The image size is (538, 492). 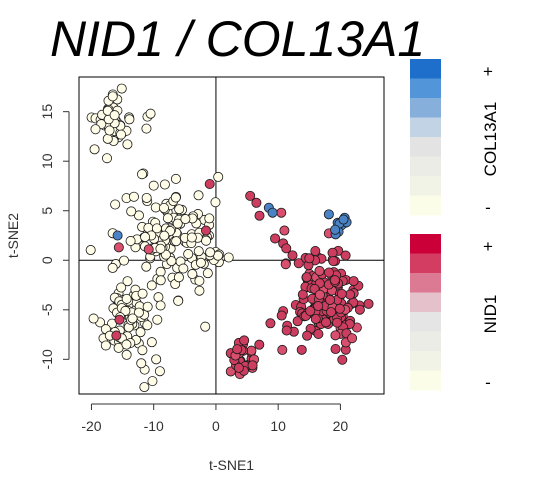 What do you see at coordinates (455, 225) in the screenshot?
I see `legends: + - COL13A1 + - NID1` at bounding box center [455, 225].